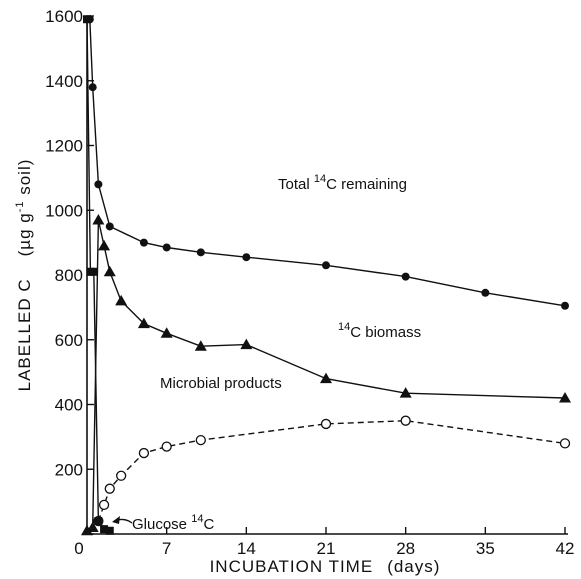  Describe the element at coordinates (64, 210) in the screenshot. I see `y-tick-label: 1000` at that location.